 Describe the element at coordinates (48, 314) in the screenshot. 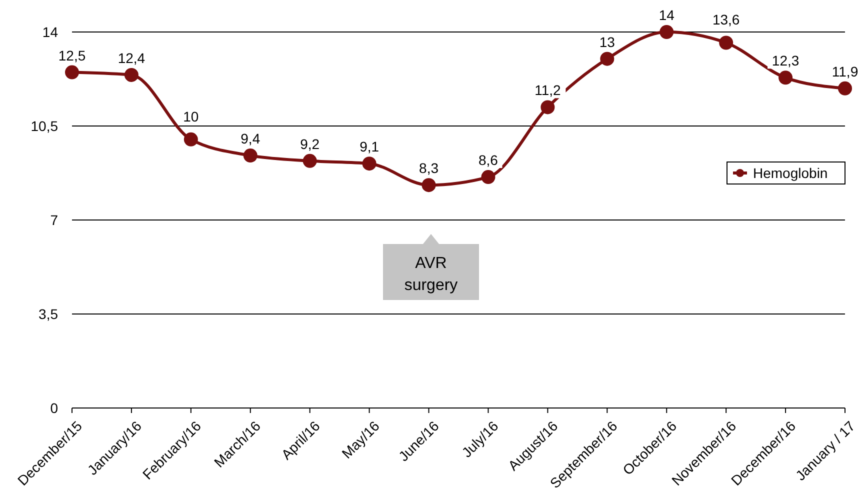

I see `y-tick-label: 3,5` at that location.